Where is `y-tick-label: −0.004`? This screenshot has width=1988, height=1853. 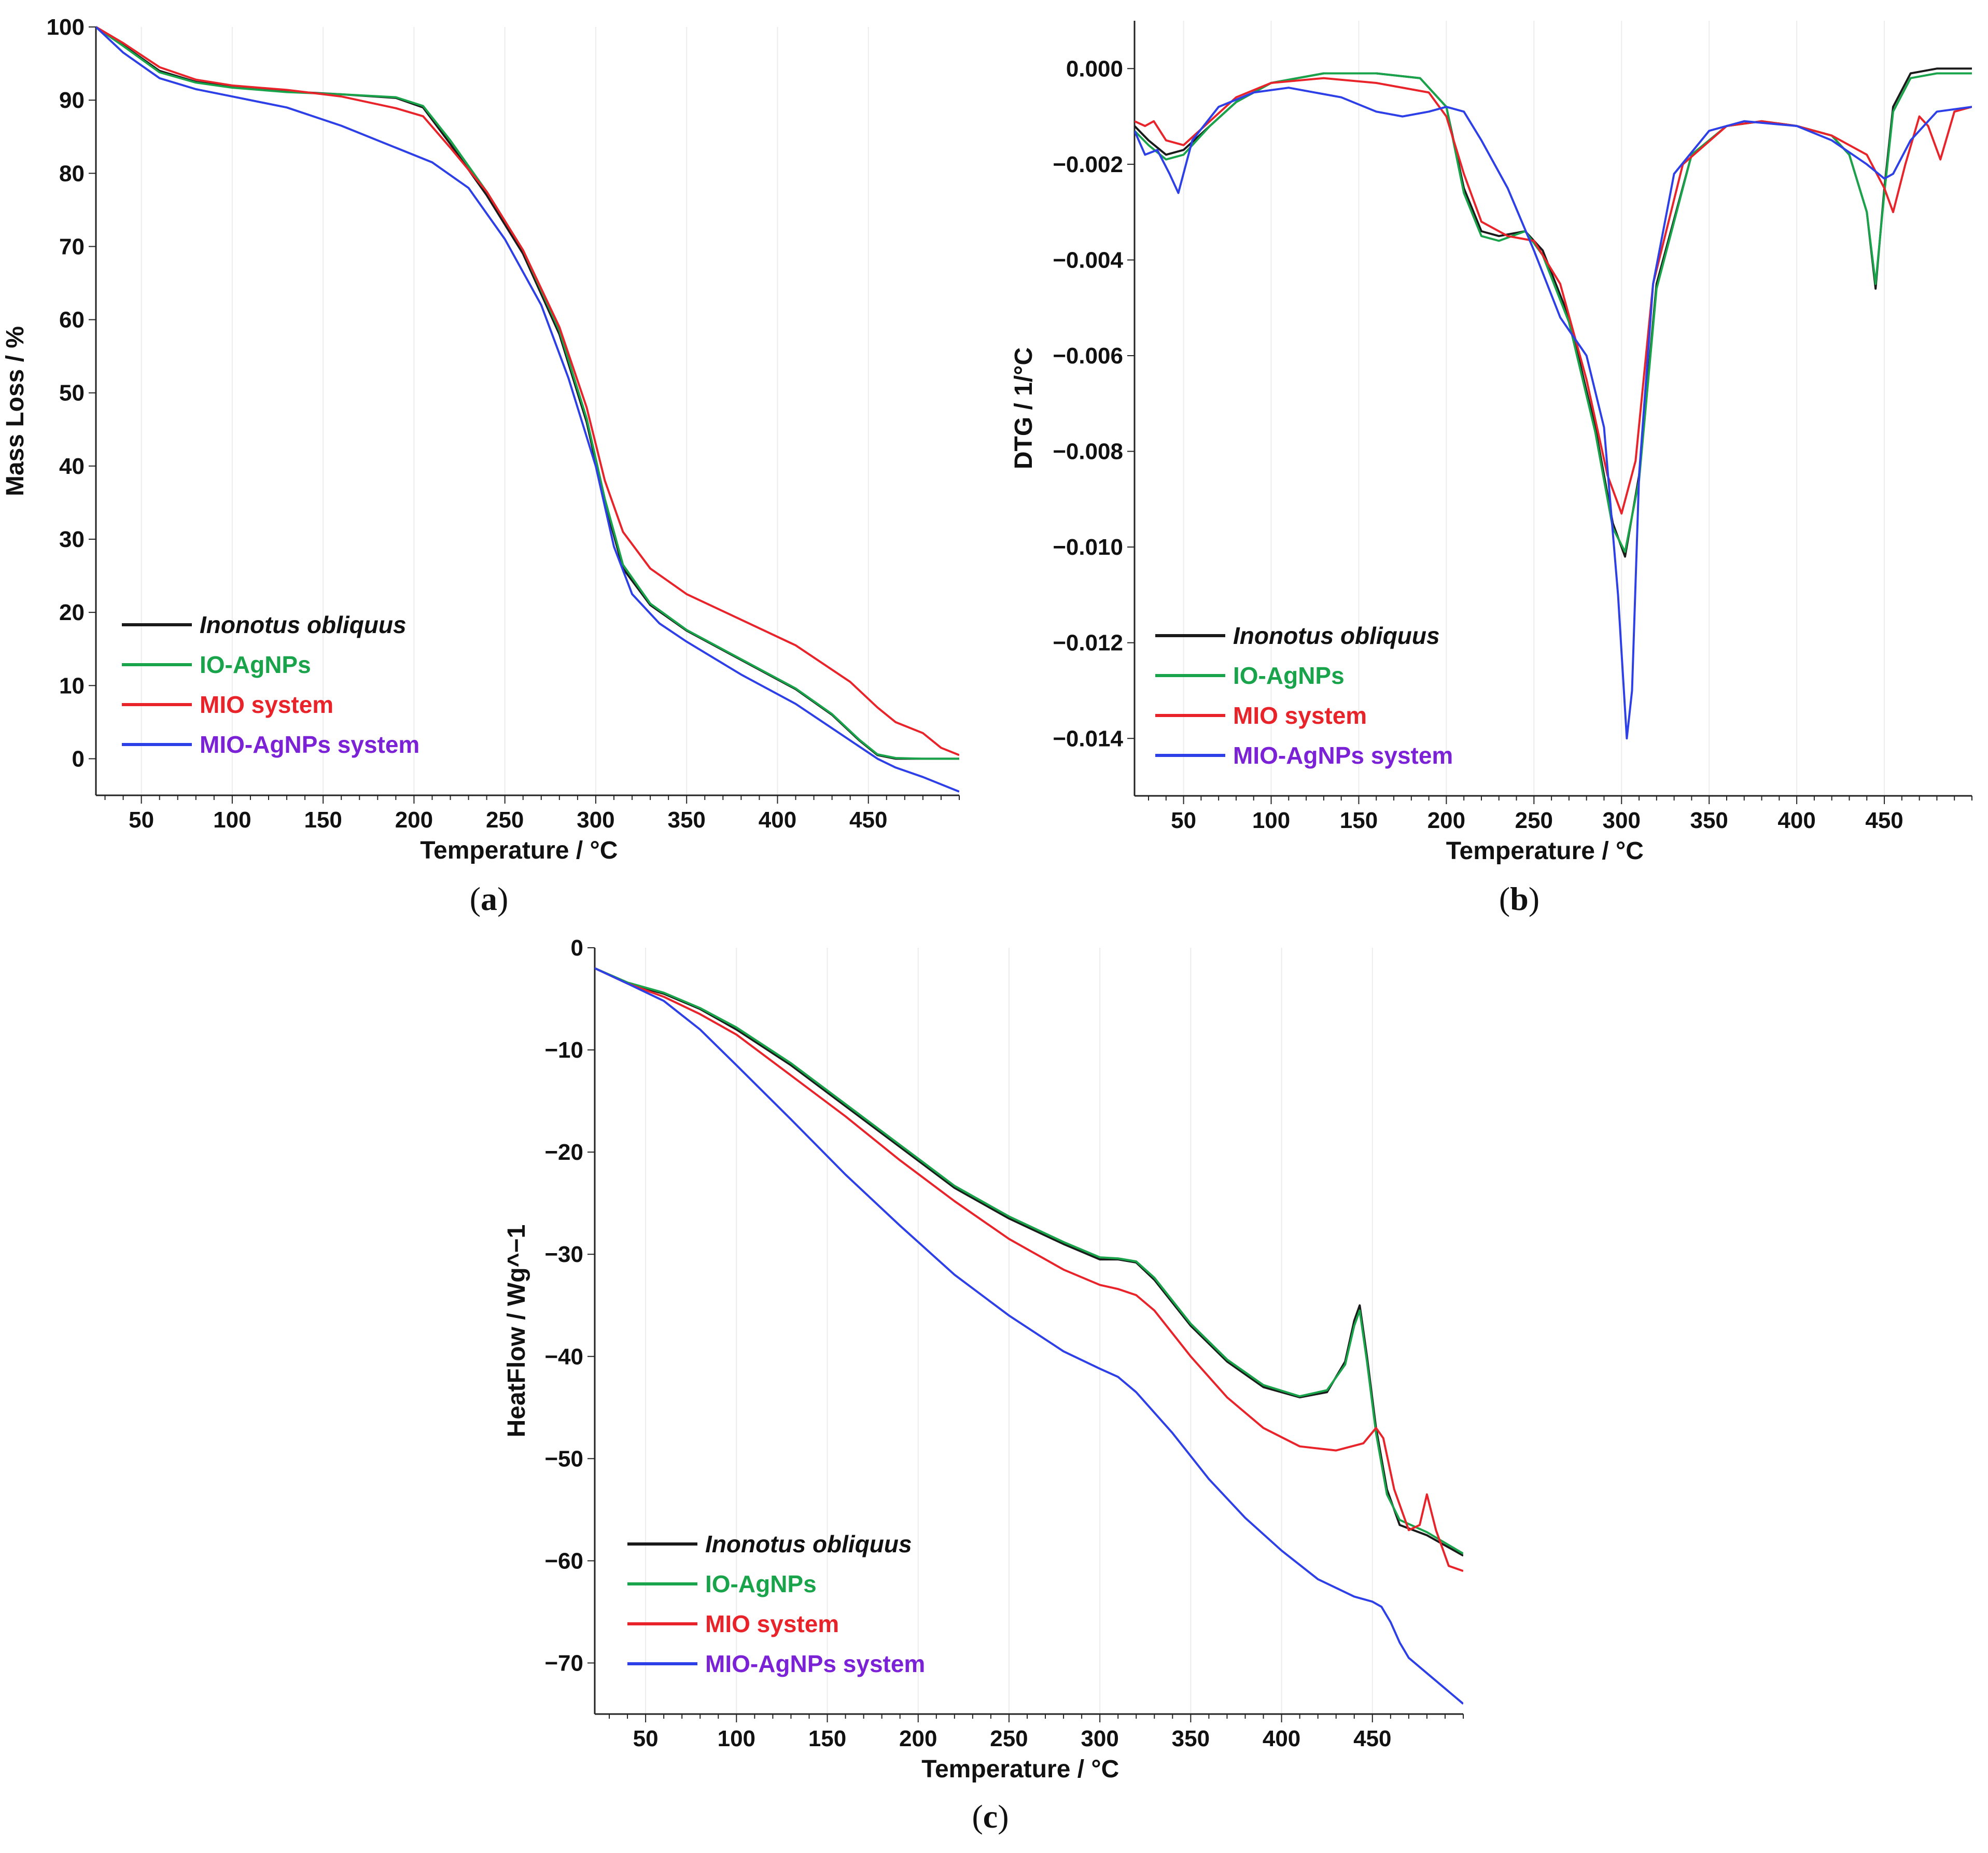
y-tick-label: −0.004 is located at coordinates (1088, 260).